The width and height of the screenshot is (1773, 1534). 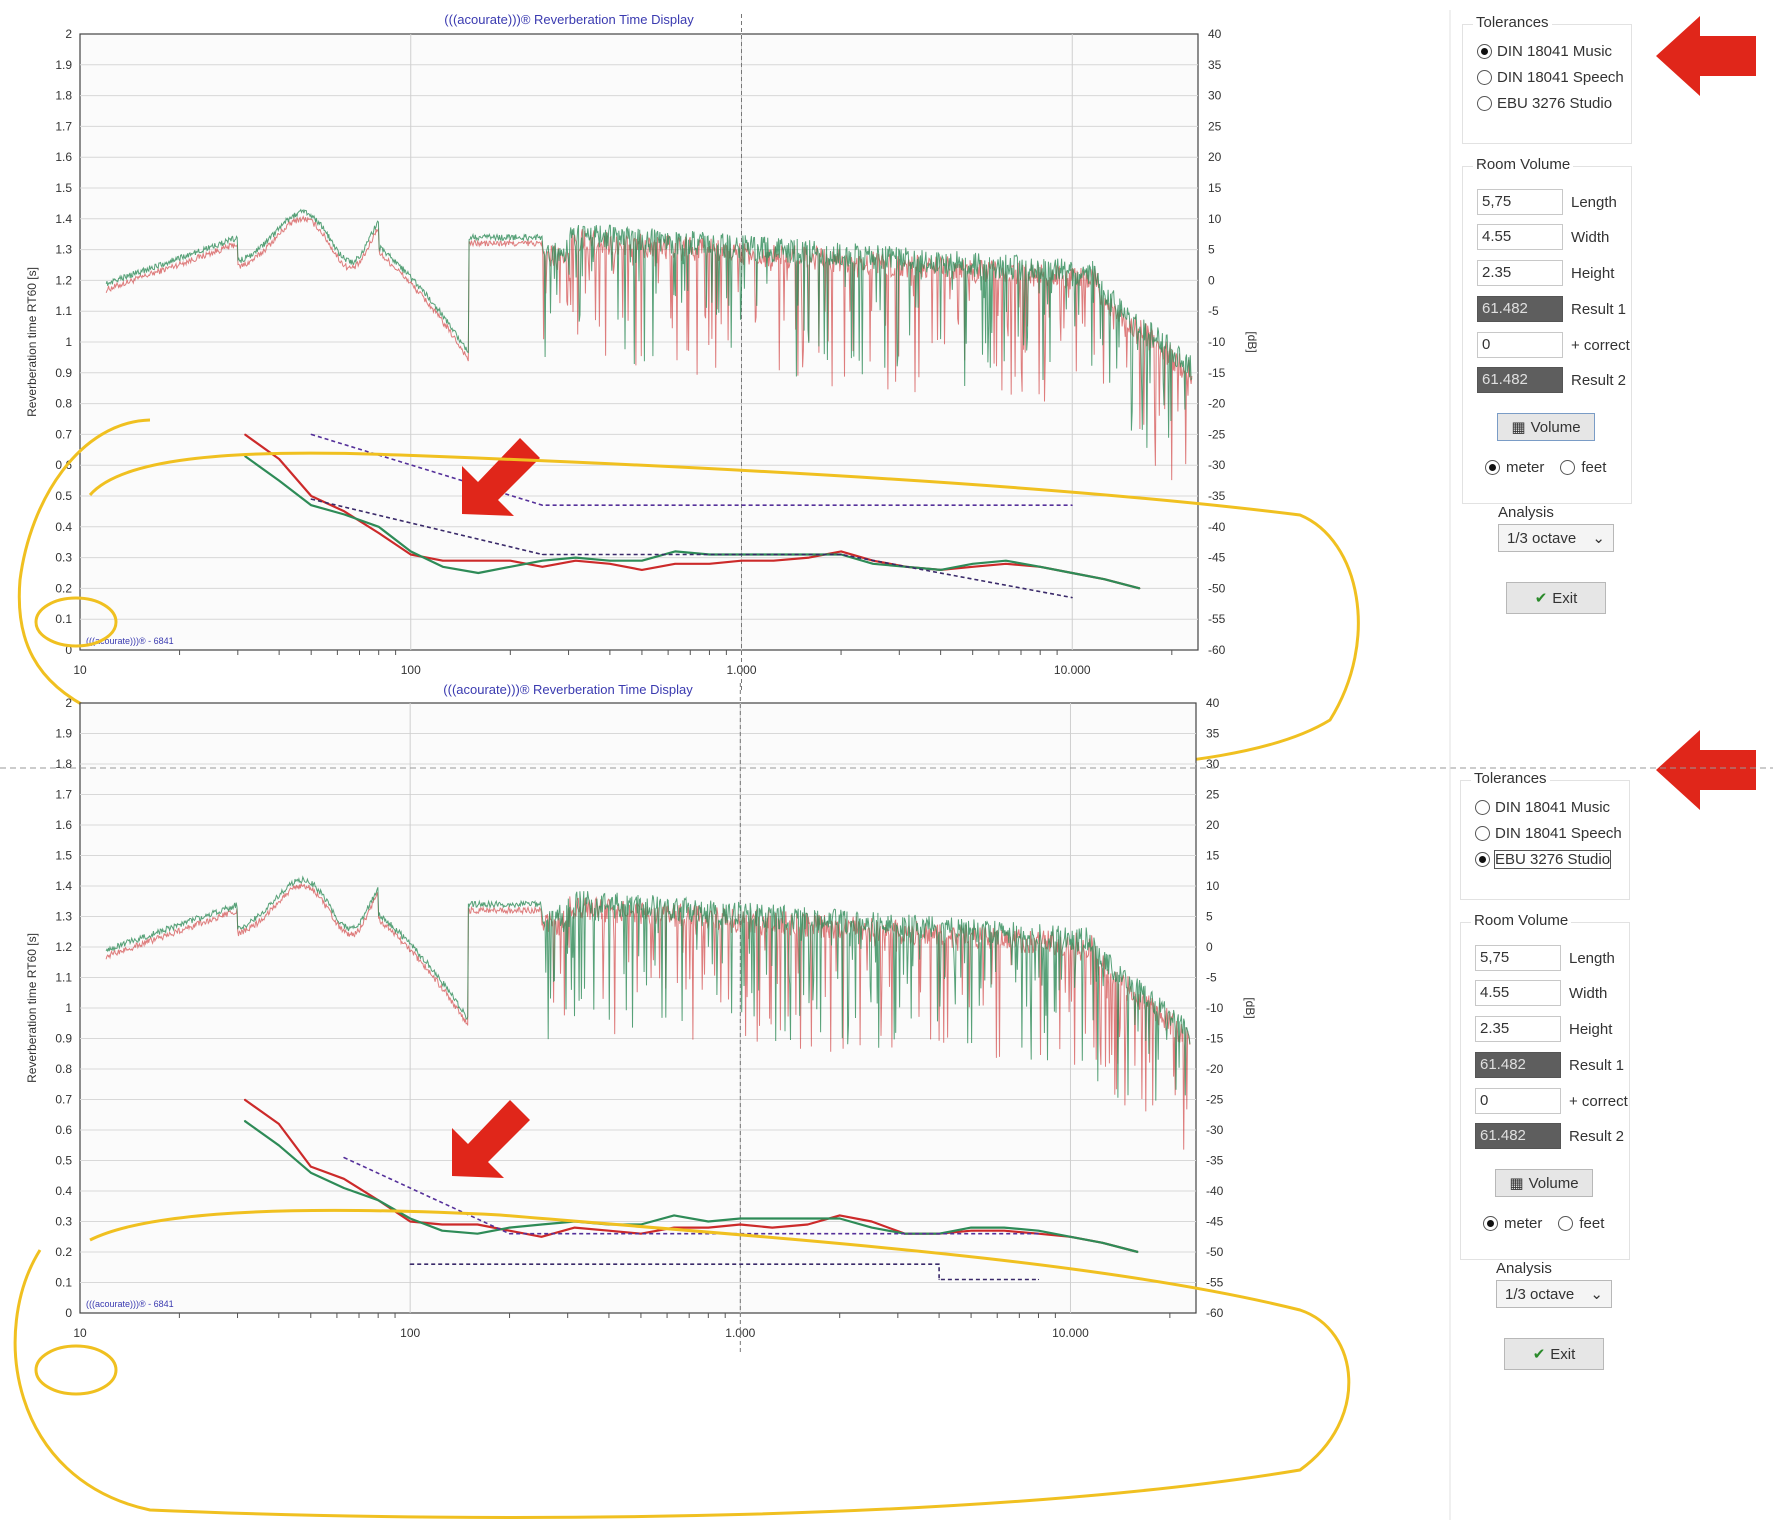 I want to click on length-label: Length, so click(x=1592, y=958).